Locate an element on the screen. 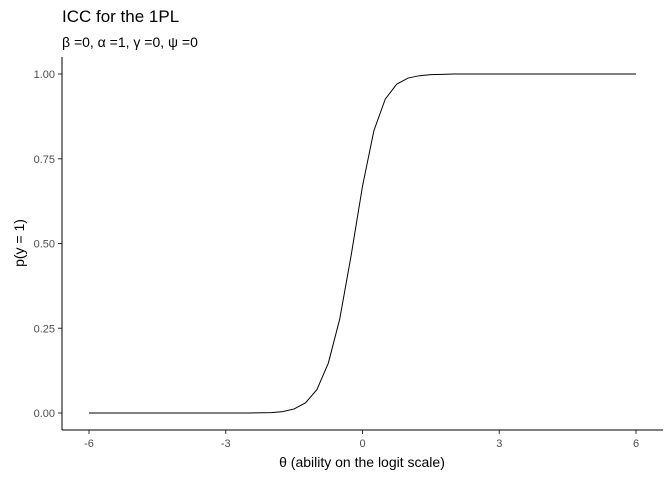  y-tick-label: 1.00 is located at coordinates (44, 75).